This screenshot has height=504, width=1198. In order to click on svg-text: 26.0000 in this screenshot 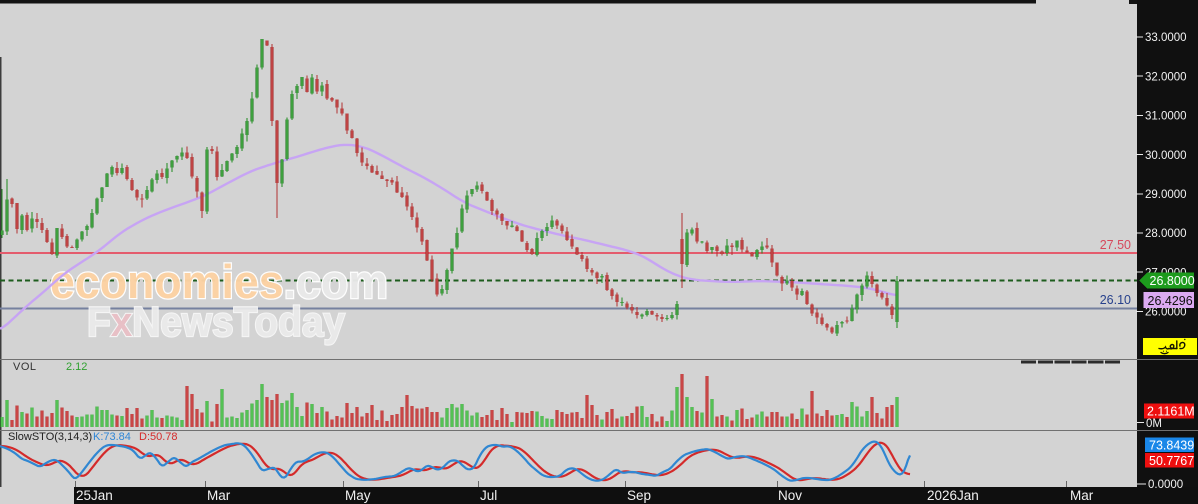, I will do `click(1166, 313)`.